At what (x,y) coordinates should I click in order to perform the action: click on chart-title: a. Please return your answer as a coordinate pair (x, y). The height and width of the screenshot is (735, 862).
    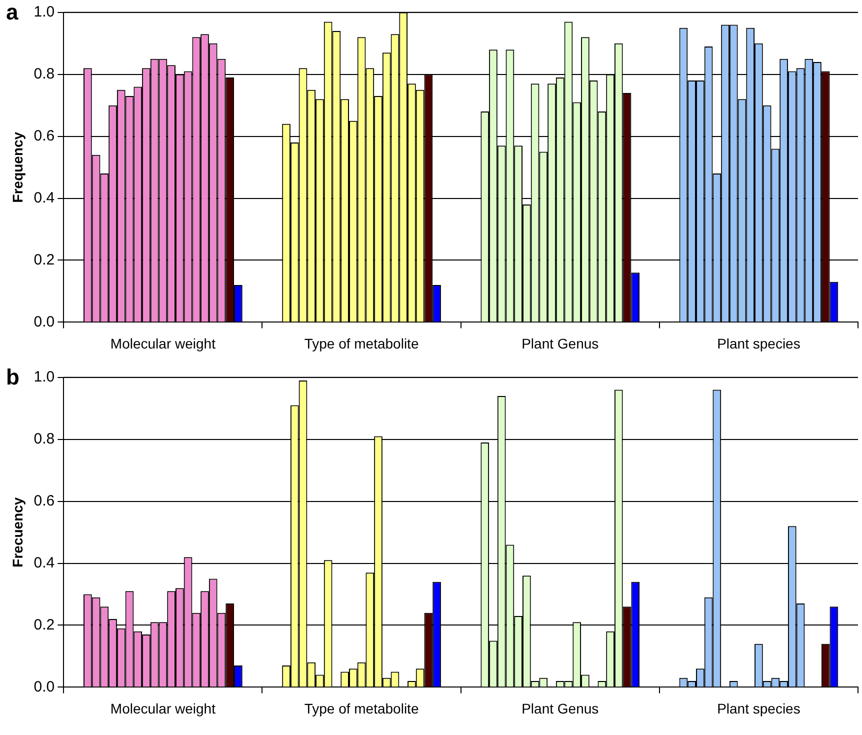
    Looking at the image, I should click on (12, 12).